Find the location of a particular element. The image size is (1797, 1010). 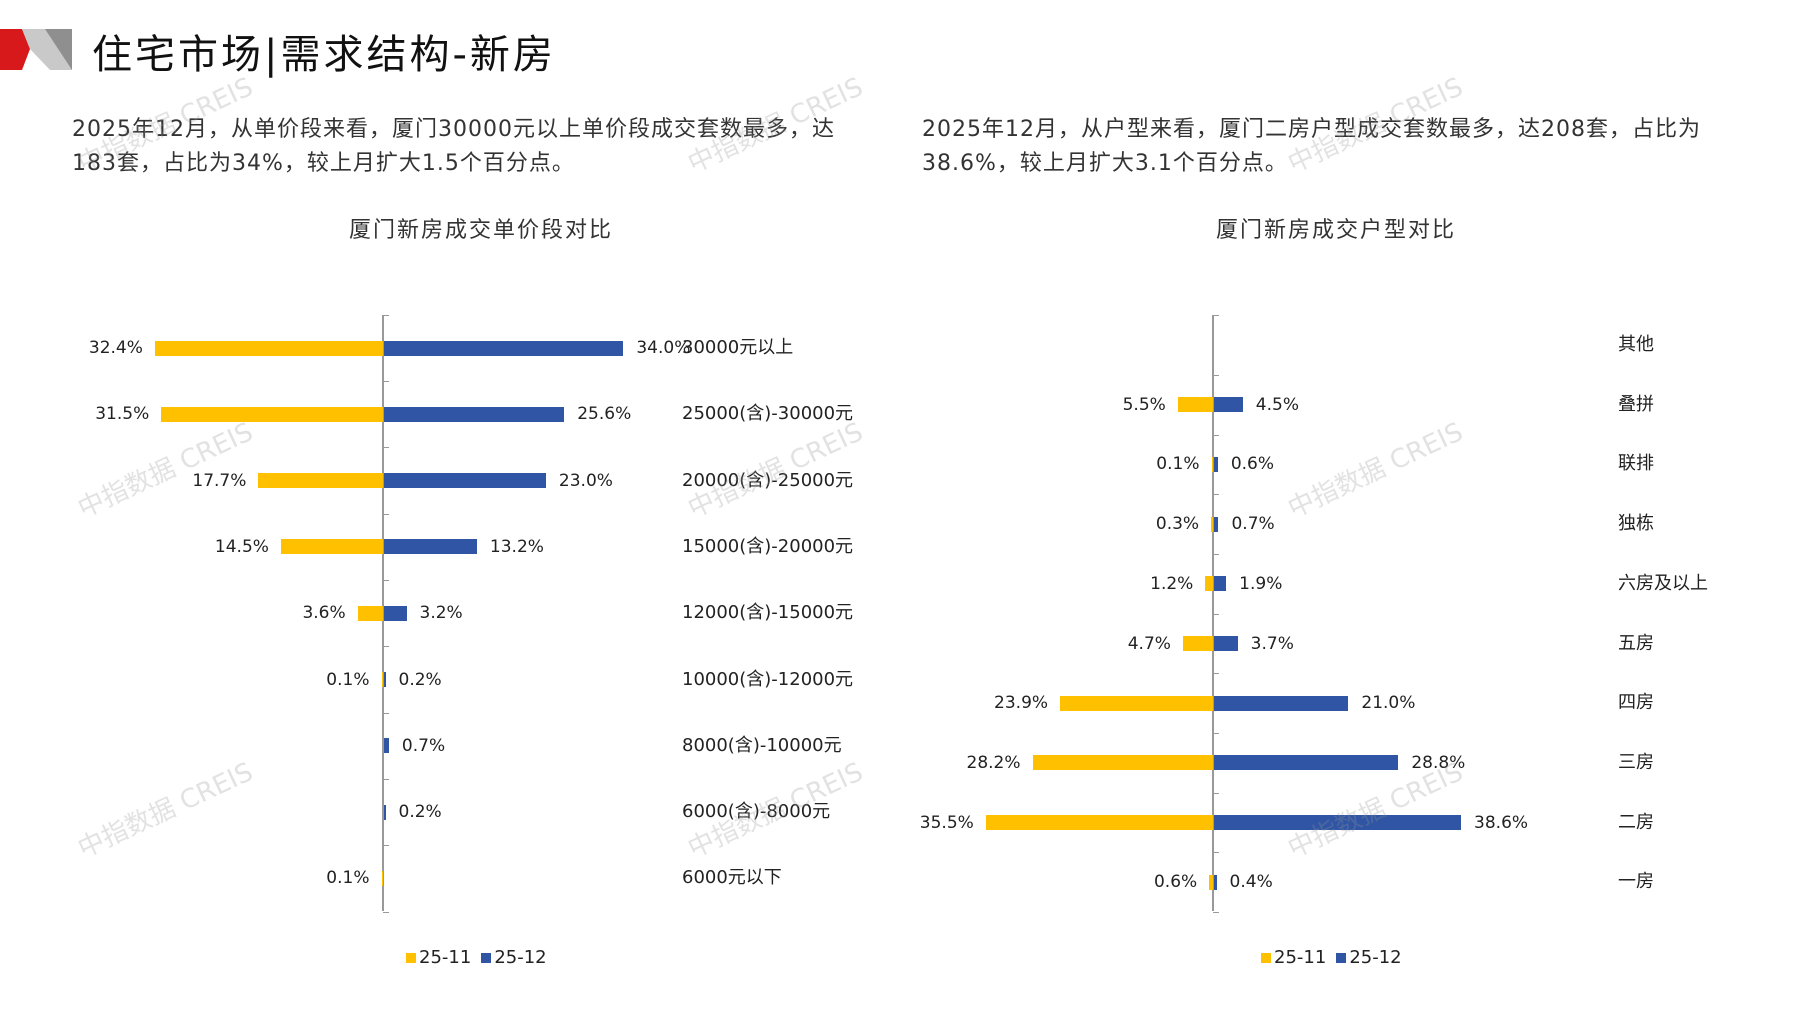

value-label-25-11: 4.7% is located at coordinates (1149, 643).